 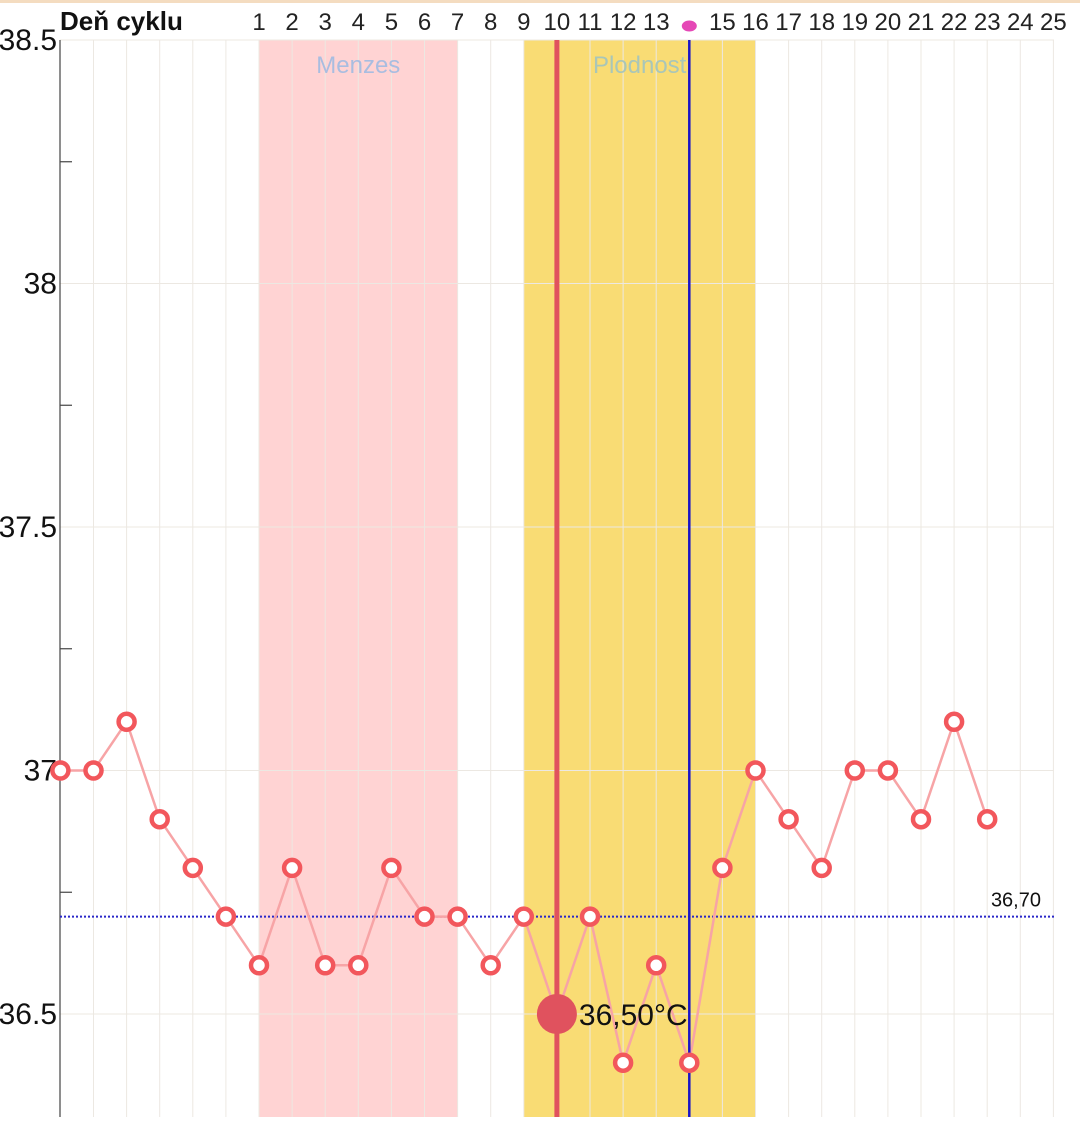 What do you see at coordinates (590, 22) in the screenshot?
I see `x-tick-label: 11` at bounding box center [590, 22].